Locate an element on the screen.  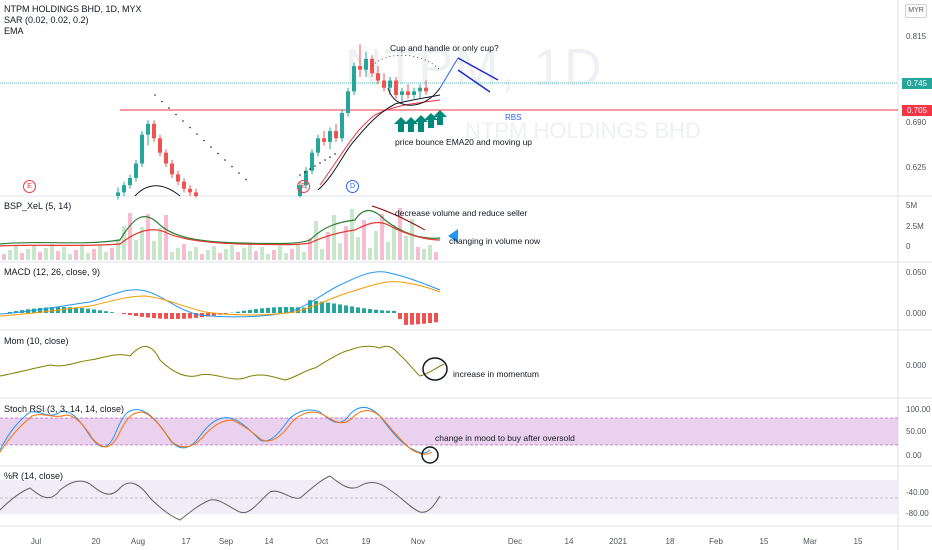
x-tick: 14 is located at coordinates (569, 541).